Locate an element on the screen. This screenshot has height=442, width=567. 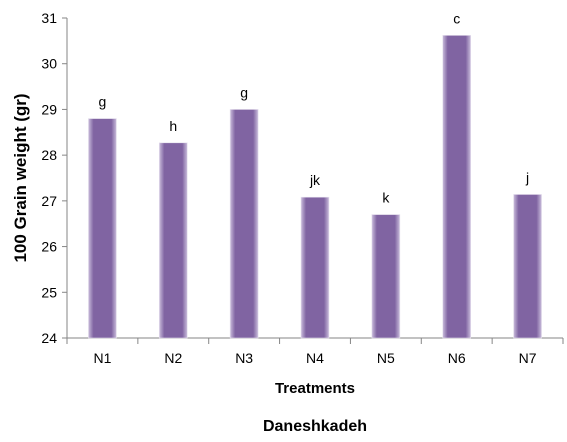
bar-n5 is located at coordinates (386, 276).